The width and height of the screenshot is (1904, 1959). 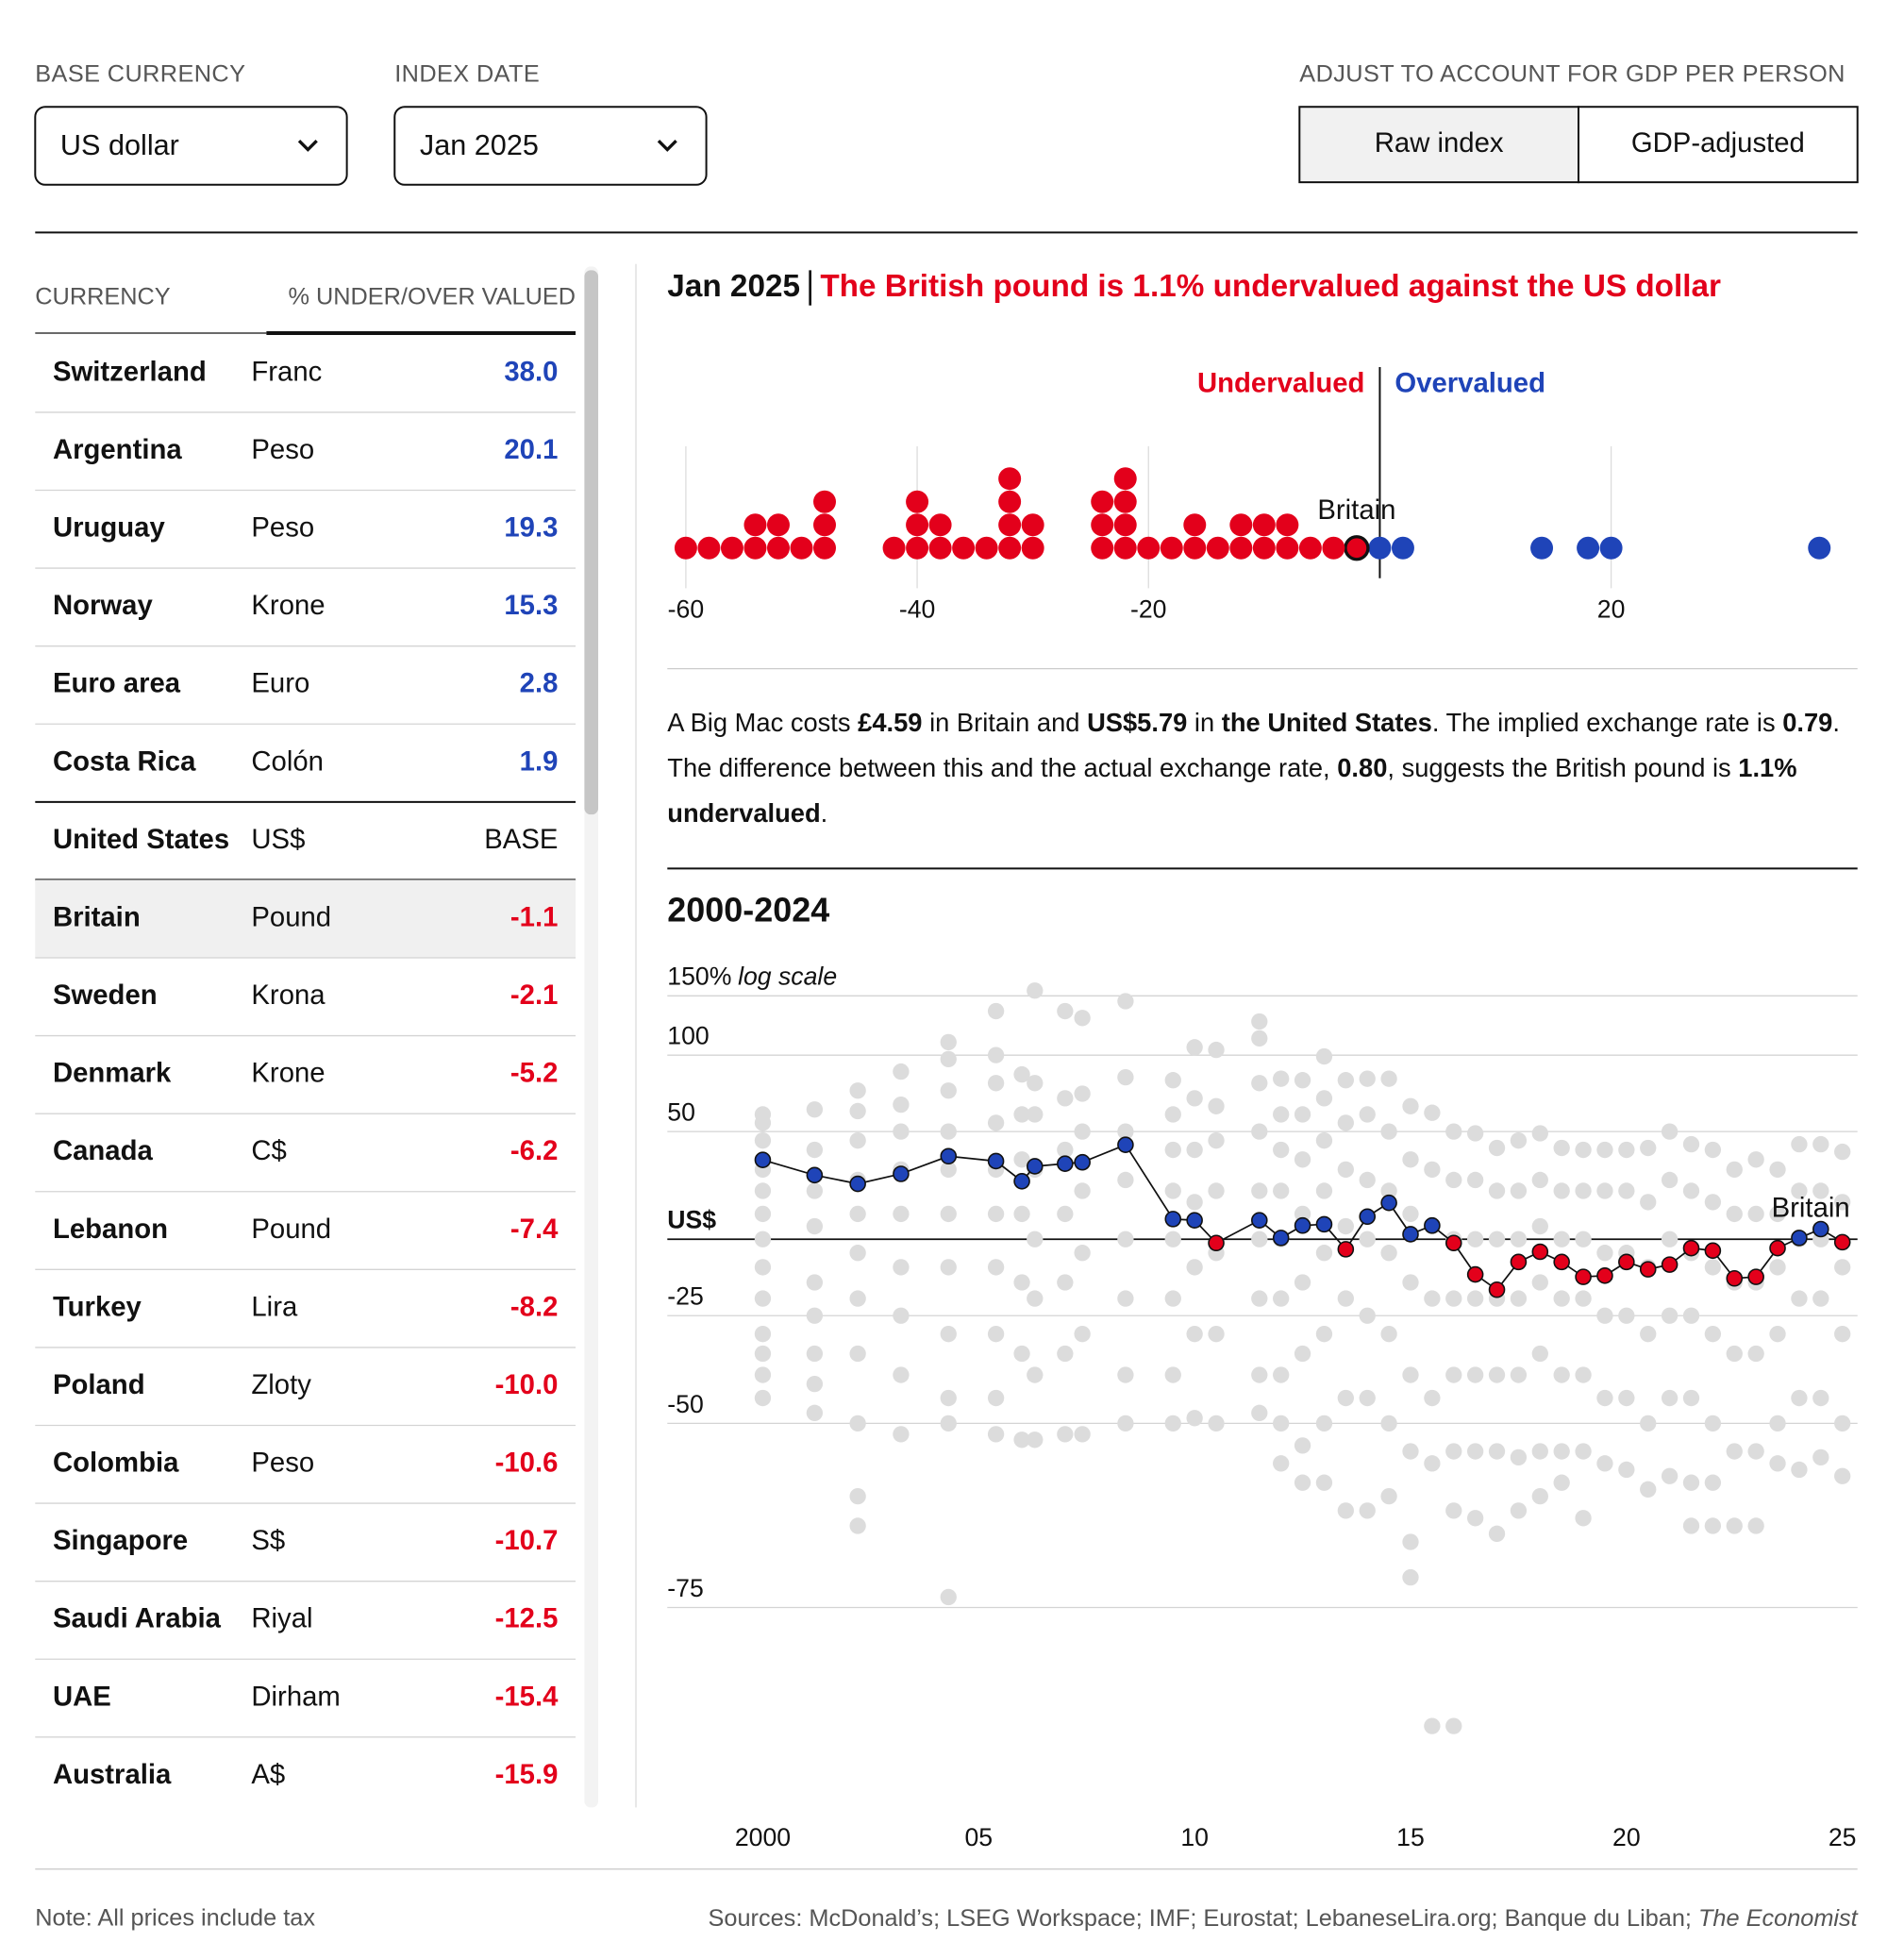 What do you see at coordinates (591, 542) in the screenshot?
I see `scroll-thumb` at bounding box center [591, 542].